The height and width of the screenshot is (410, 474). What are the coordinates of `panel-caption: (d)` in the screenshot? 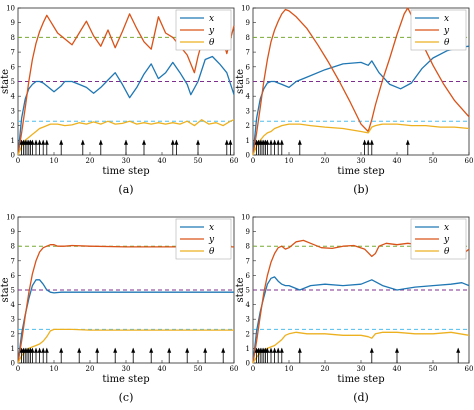 It's located at (361, 397).